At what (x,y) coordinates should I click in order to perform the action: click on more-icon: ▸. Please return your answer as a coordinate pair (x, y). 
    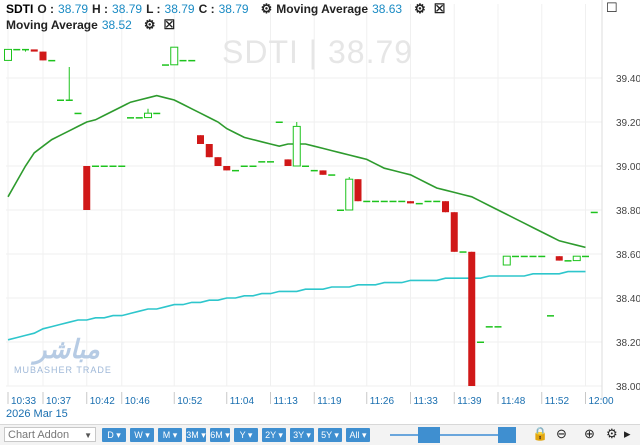
    Looking at the image, I should click on (627, 433).